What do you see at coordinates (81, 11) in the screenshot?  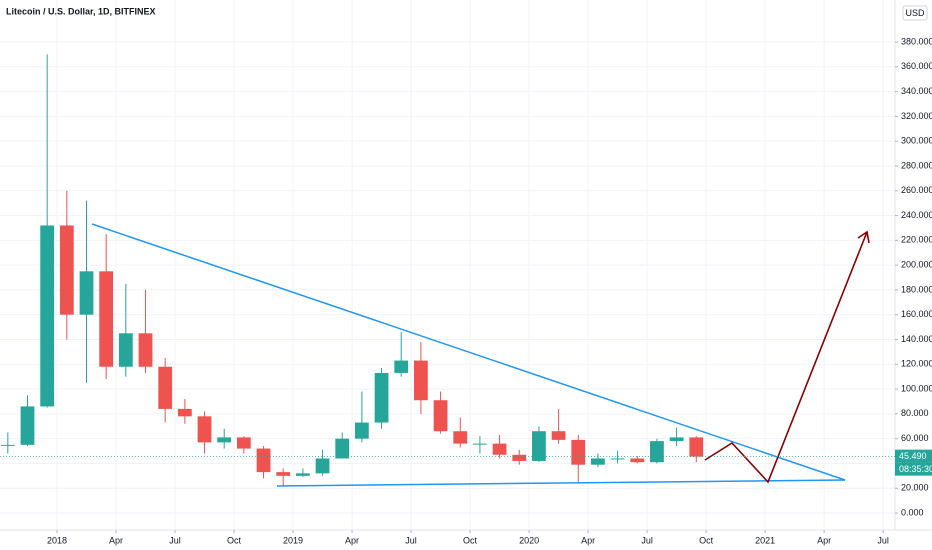 I see `chart-title: Litecoin / U.S. Dollar, 1D, BITFINEX` at bounding box center [81, 11].